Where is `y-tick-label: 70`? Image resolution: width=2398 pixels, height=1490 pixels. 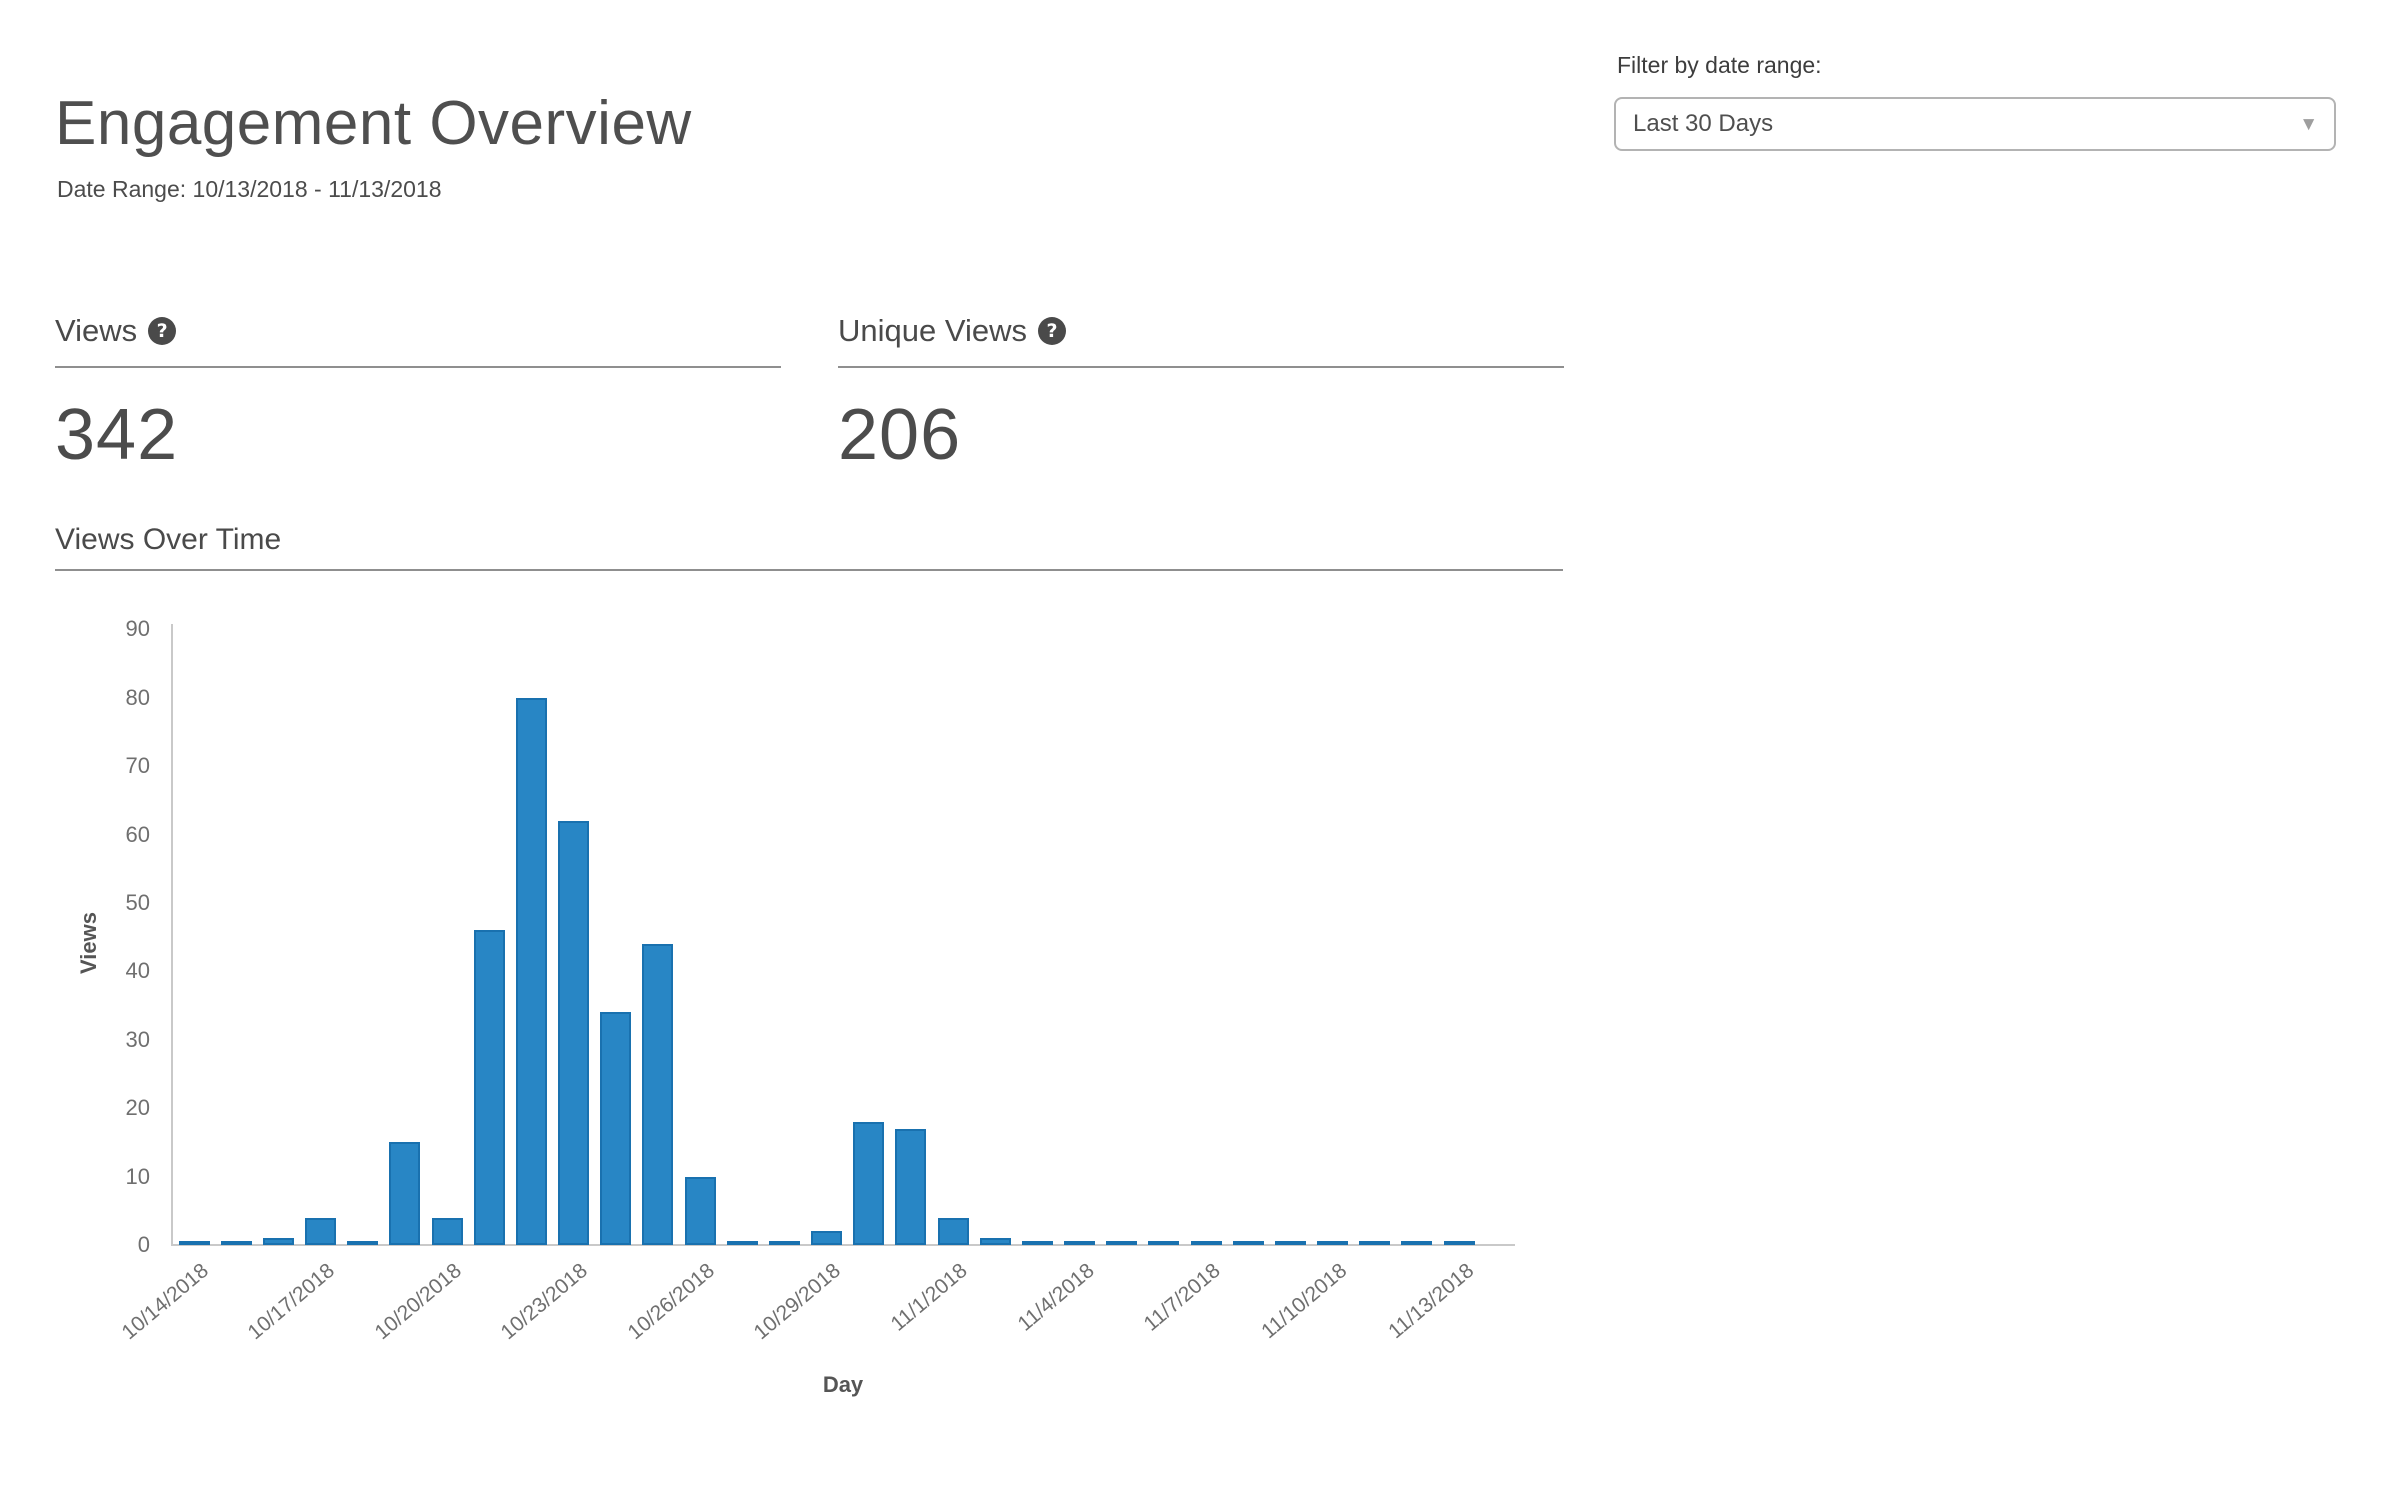 y-tick-label: 70 is located at coordinates (137, 766).